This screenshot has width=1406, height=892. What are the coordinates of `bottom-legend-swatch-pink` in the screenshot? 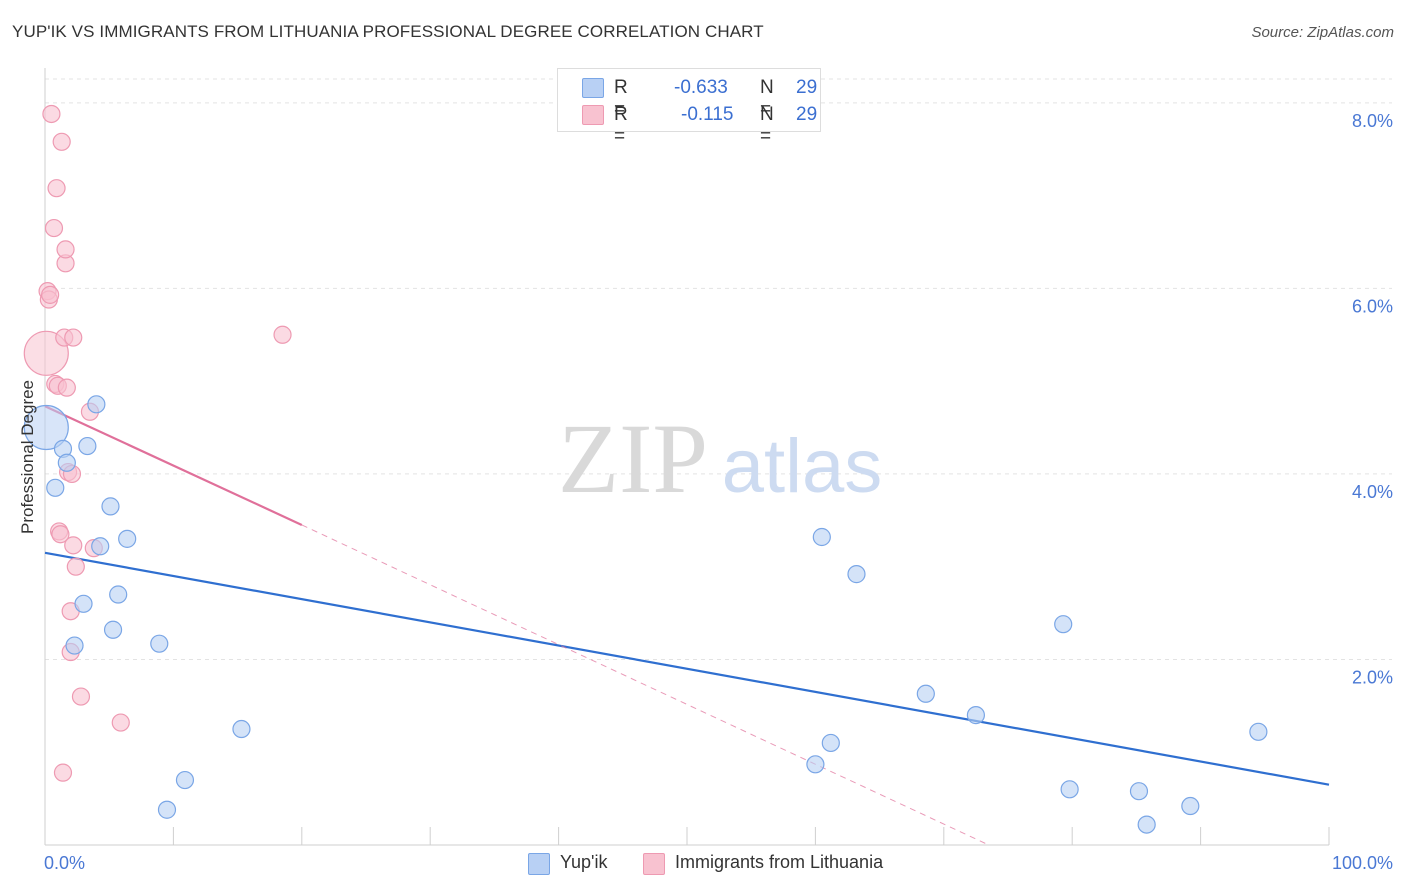 It's located at (654, 864).